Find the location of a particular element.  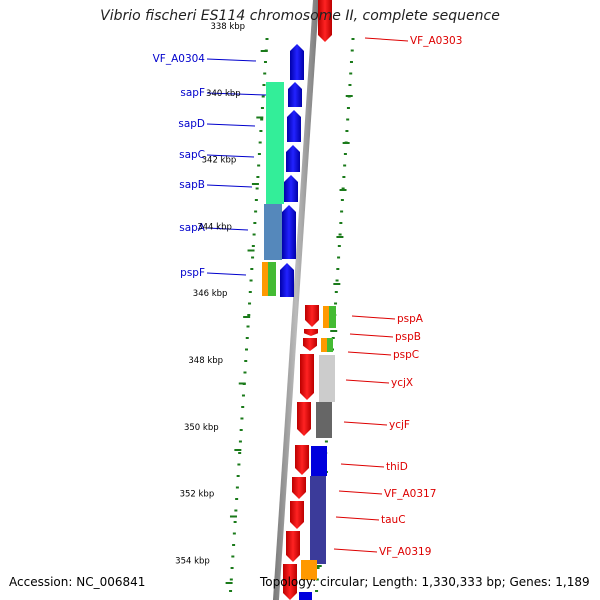

forward-gene-label: sapF is located at coordinates (192, 93).